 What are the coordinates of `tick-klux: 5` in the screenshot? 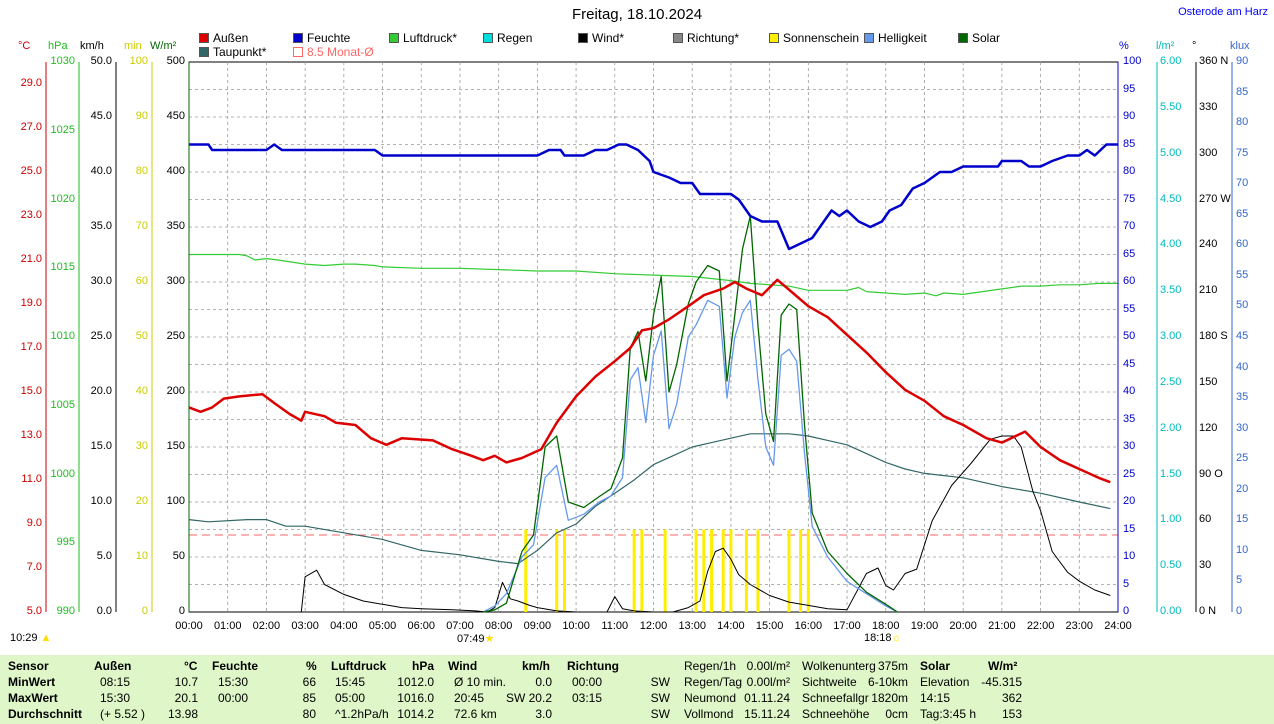 It's located at (1239, 580).